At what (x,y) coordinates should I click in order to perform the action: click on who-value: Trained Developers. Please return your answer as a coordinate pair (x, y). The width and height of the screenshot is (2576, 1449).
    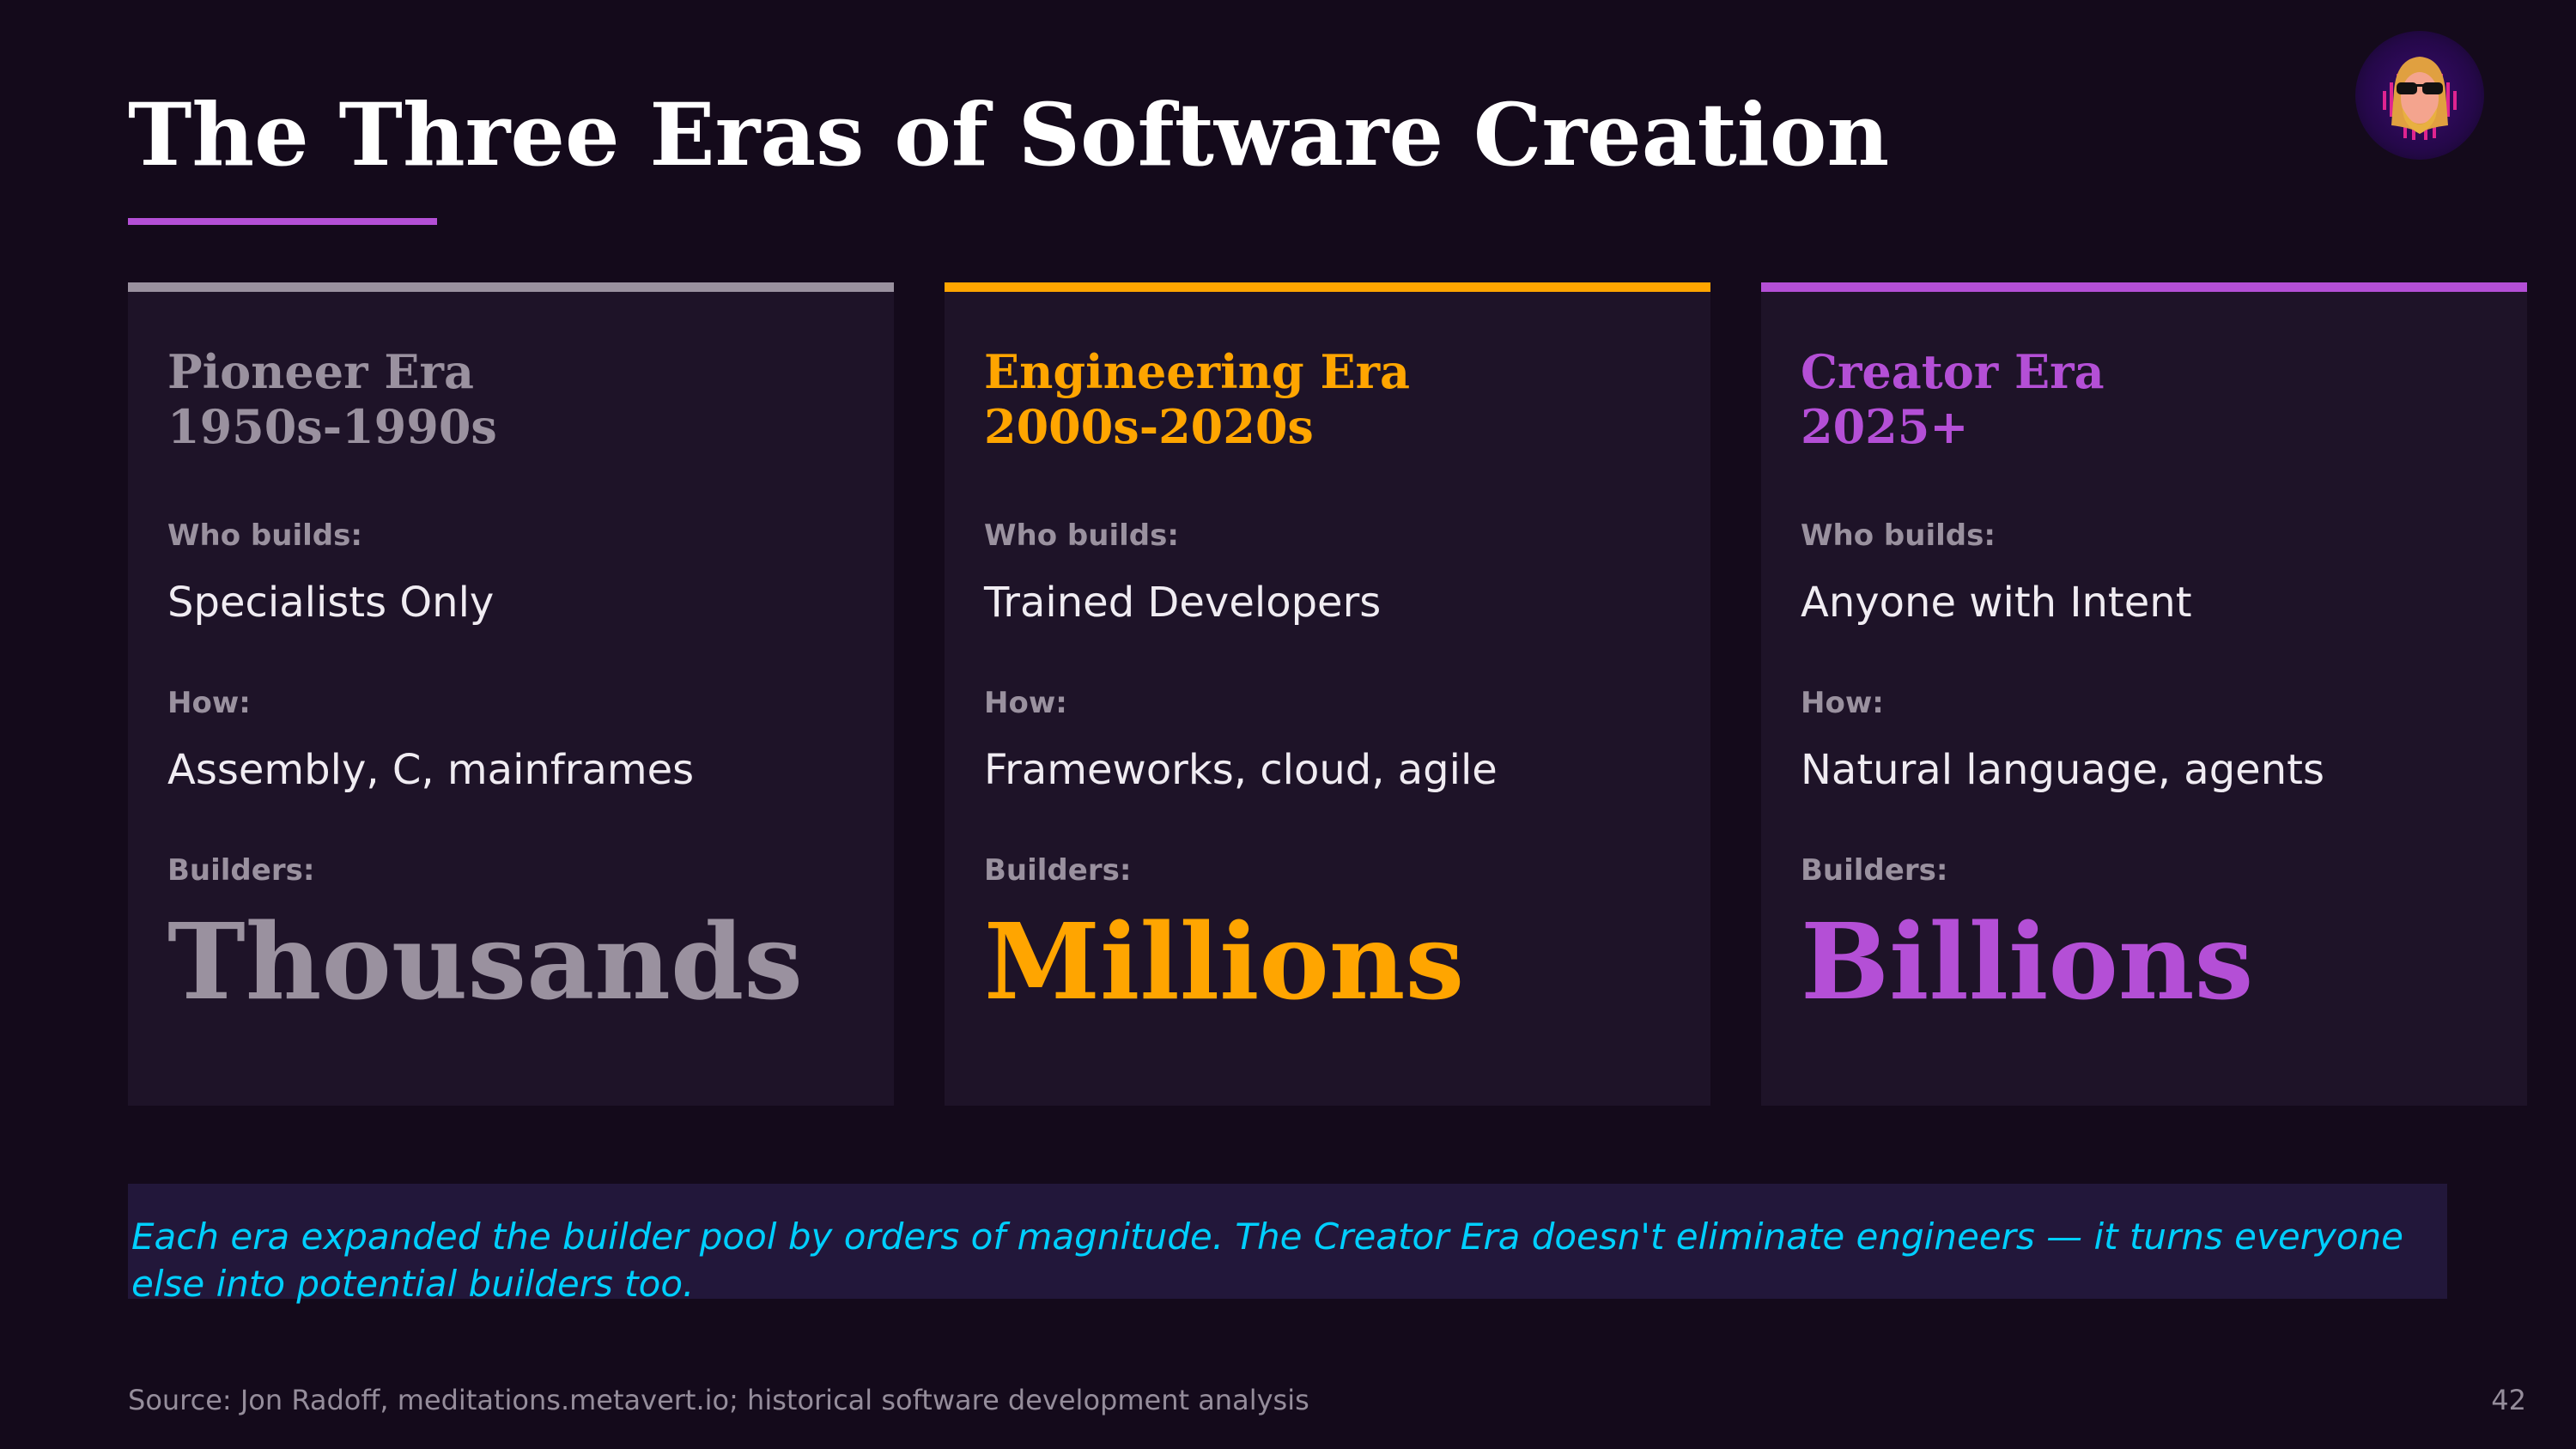
    Looking at the image, I should click on (1183, 603).